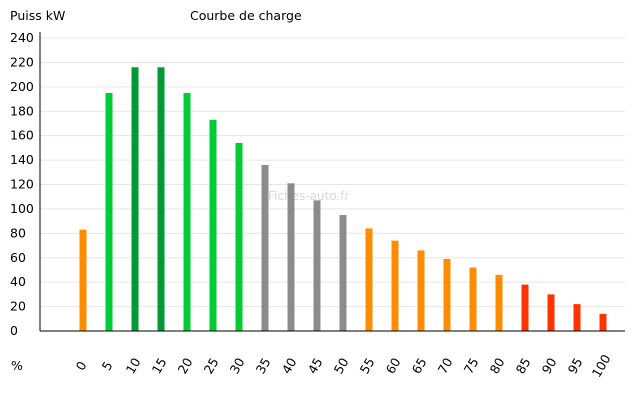 This screenshot has width=640, height=400. What do you see at coordinates (523, 365) in the screenshot?
I see `x-tick-label: 85` at bounding box center [523, 365].